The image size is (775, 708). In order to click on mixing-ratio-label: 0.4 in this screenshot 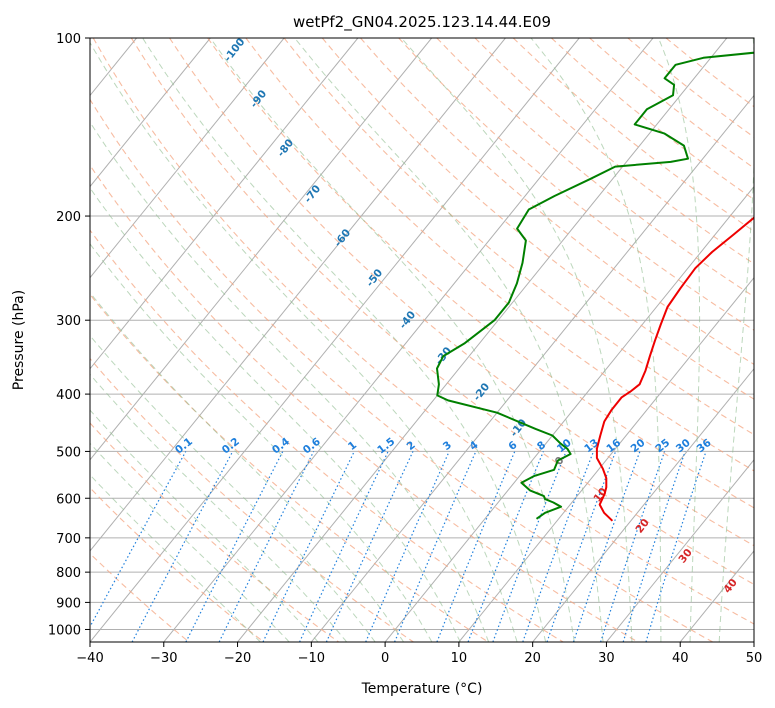, I will do `click(281, 446)`.